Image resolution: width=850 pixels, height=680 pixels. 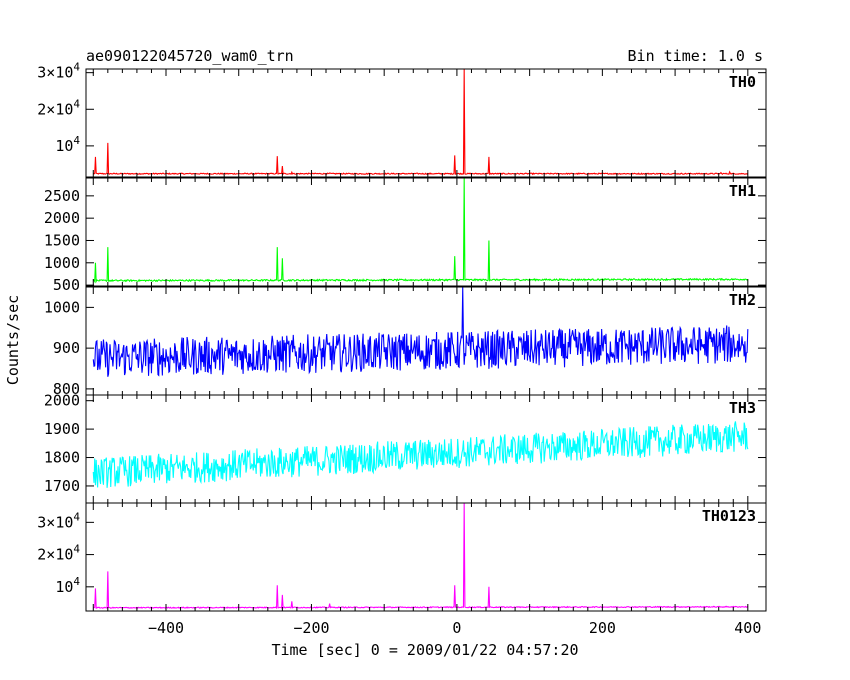 I want to click on series-line-th2, so click(x=420, y=331).